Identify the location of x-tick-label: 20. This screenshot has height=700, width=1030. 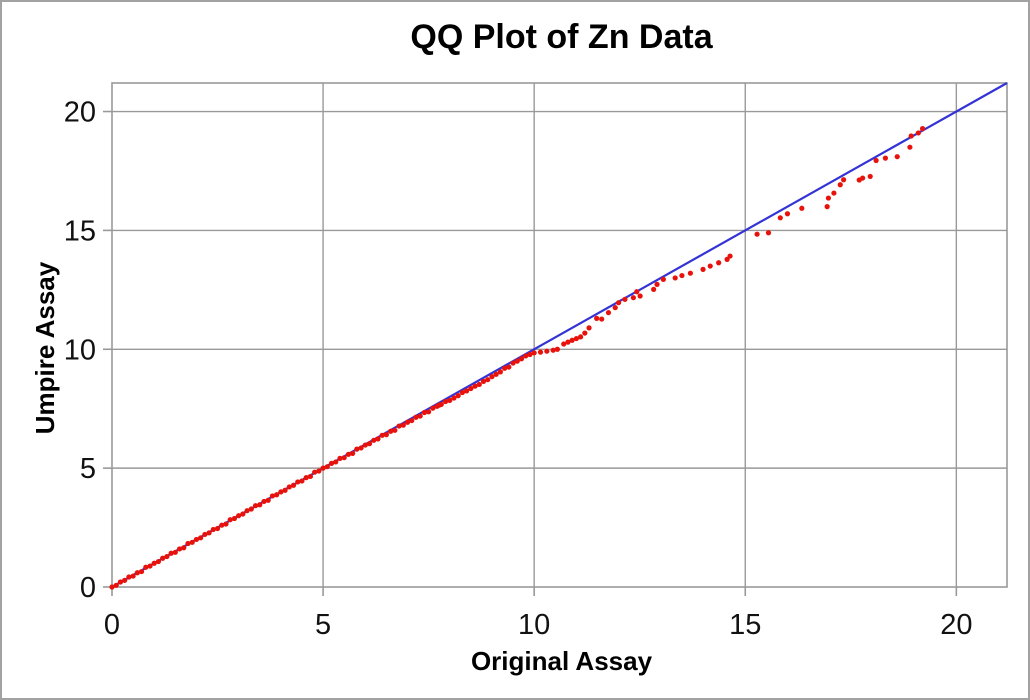
(956, 625).